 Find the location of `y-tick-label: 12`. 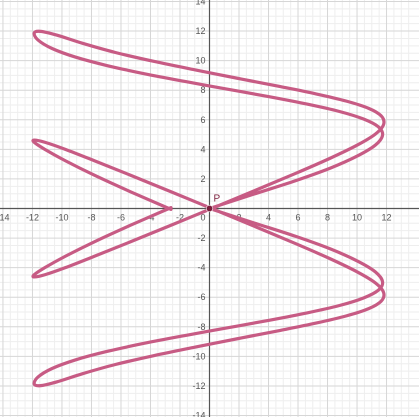

y-tick-label: 12 is located at coordinates (200, 31).